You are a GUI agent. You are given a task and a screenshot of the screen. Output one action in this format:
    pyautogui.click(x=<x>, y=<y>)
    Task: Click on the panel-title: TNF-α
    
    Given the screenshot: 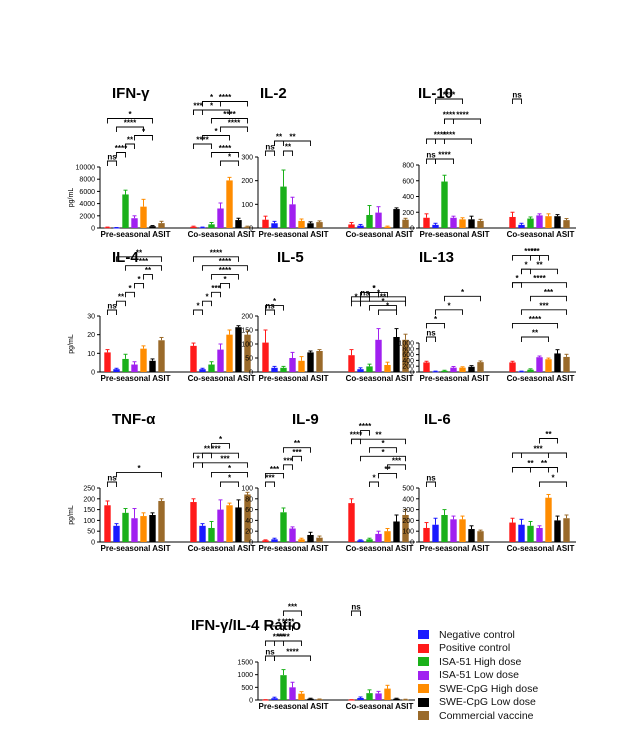 What is the action you would take?
    pyautogui.click(x=134, y=419)
    